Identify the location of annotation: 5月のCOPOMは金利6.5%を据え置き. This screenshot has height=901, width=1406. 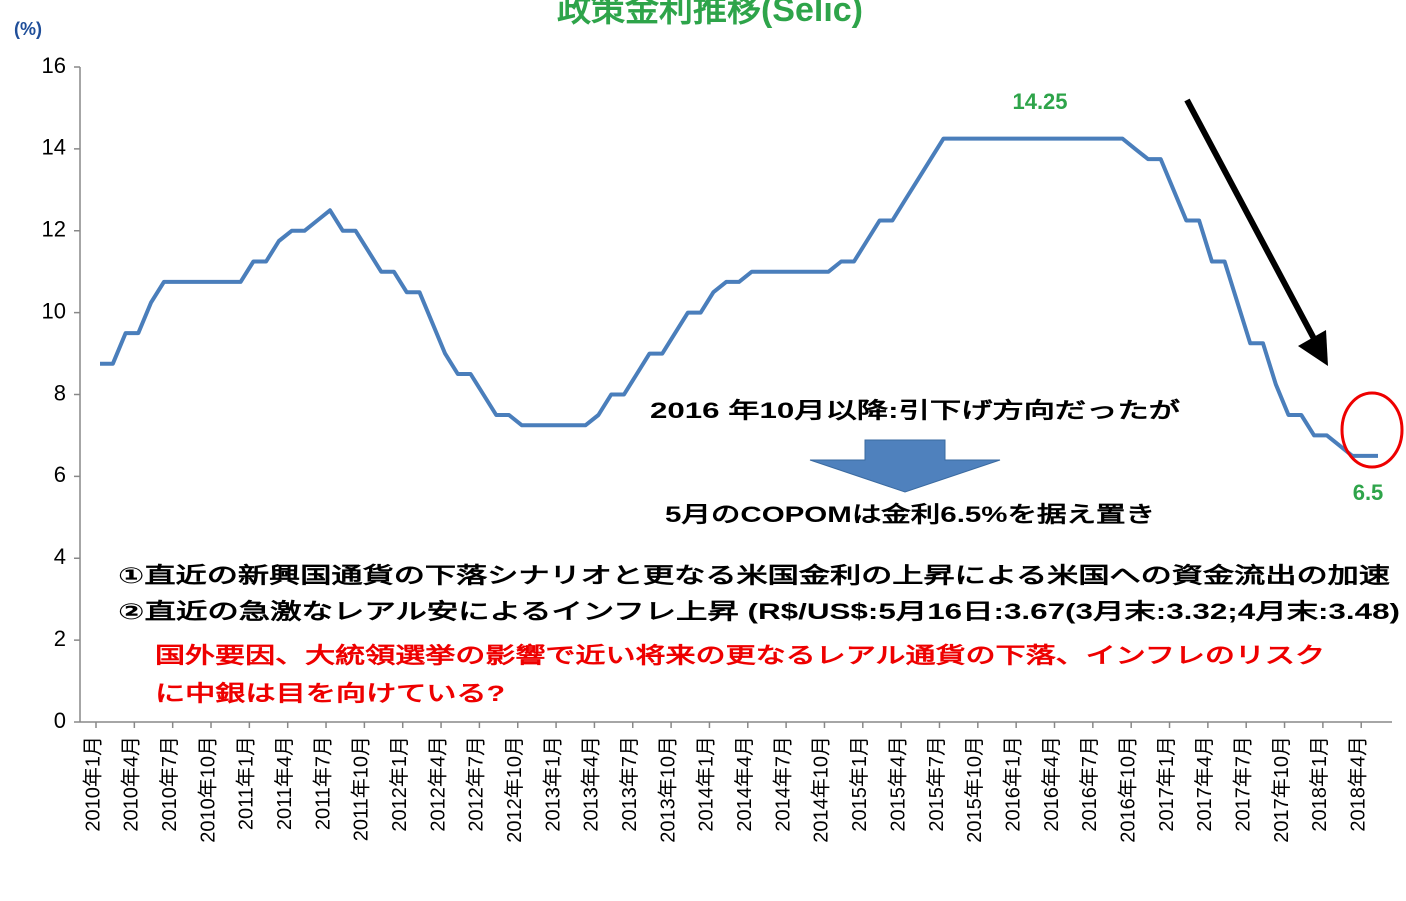
(910, 514).